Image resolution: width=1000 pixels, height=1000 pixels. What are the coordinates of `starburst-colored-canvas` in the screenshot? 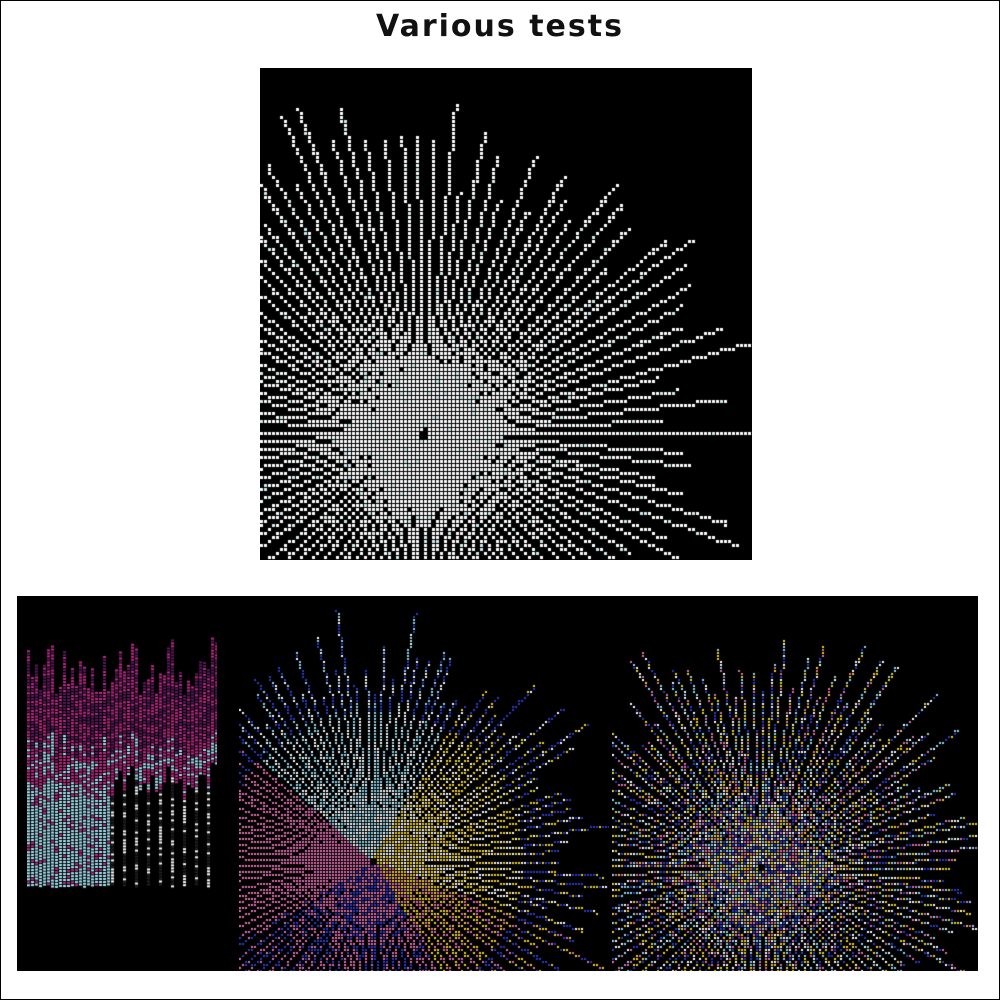 It's located at (424, 786).